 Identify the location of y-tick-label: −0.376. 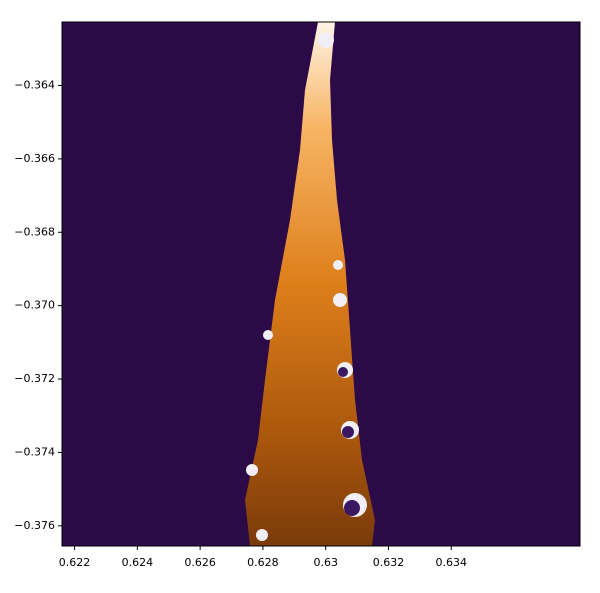
(34, 525).